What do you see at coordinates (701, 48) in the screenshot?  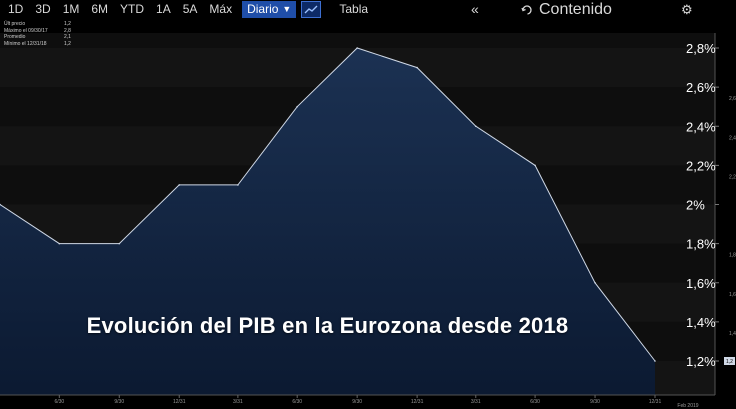 I see `y-tick-label: 2,8%` at bounding box center [701, 48].